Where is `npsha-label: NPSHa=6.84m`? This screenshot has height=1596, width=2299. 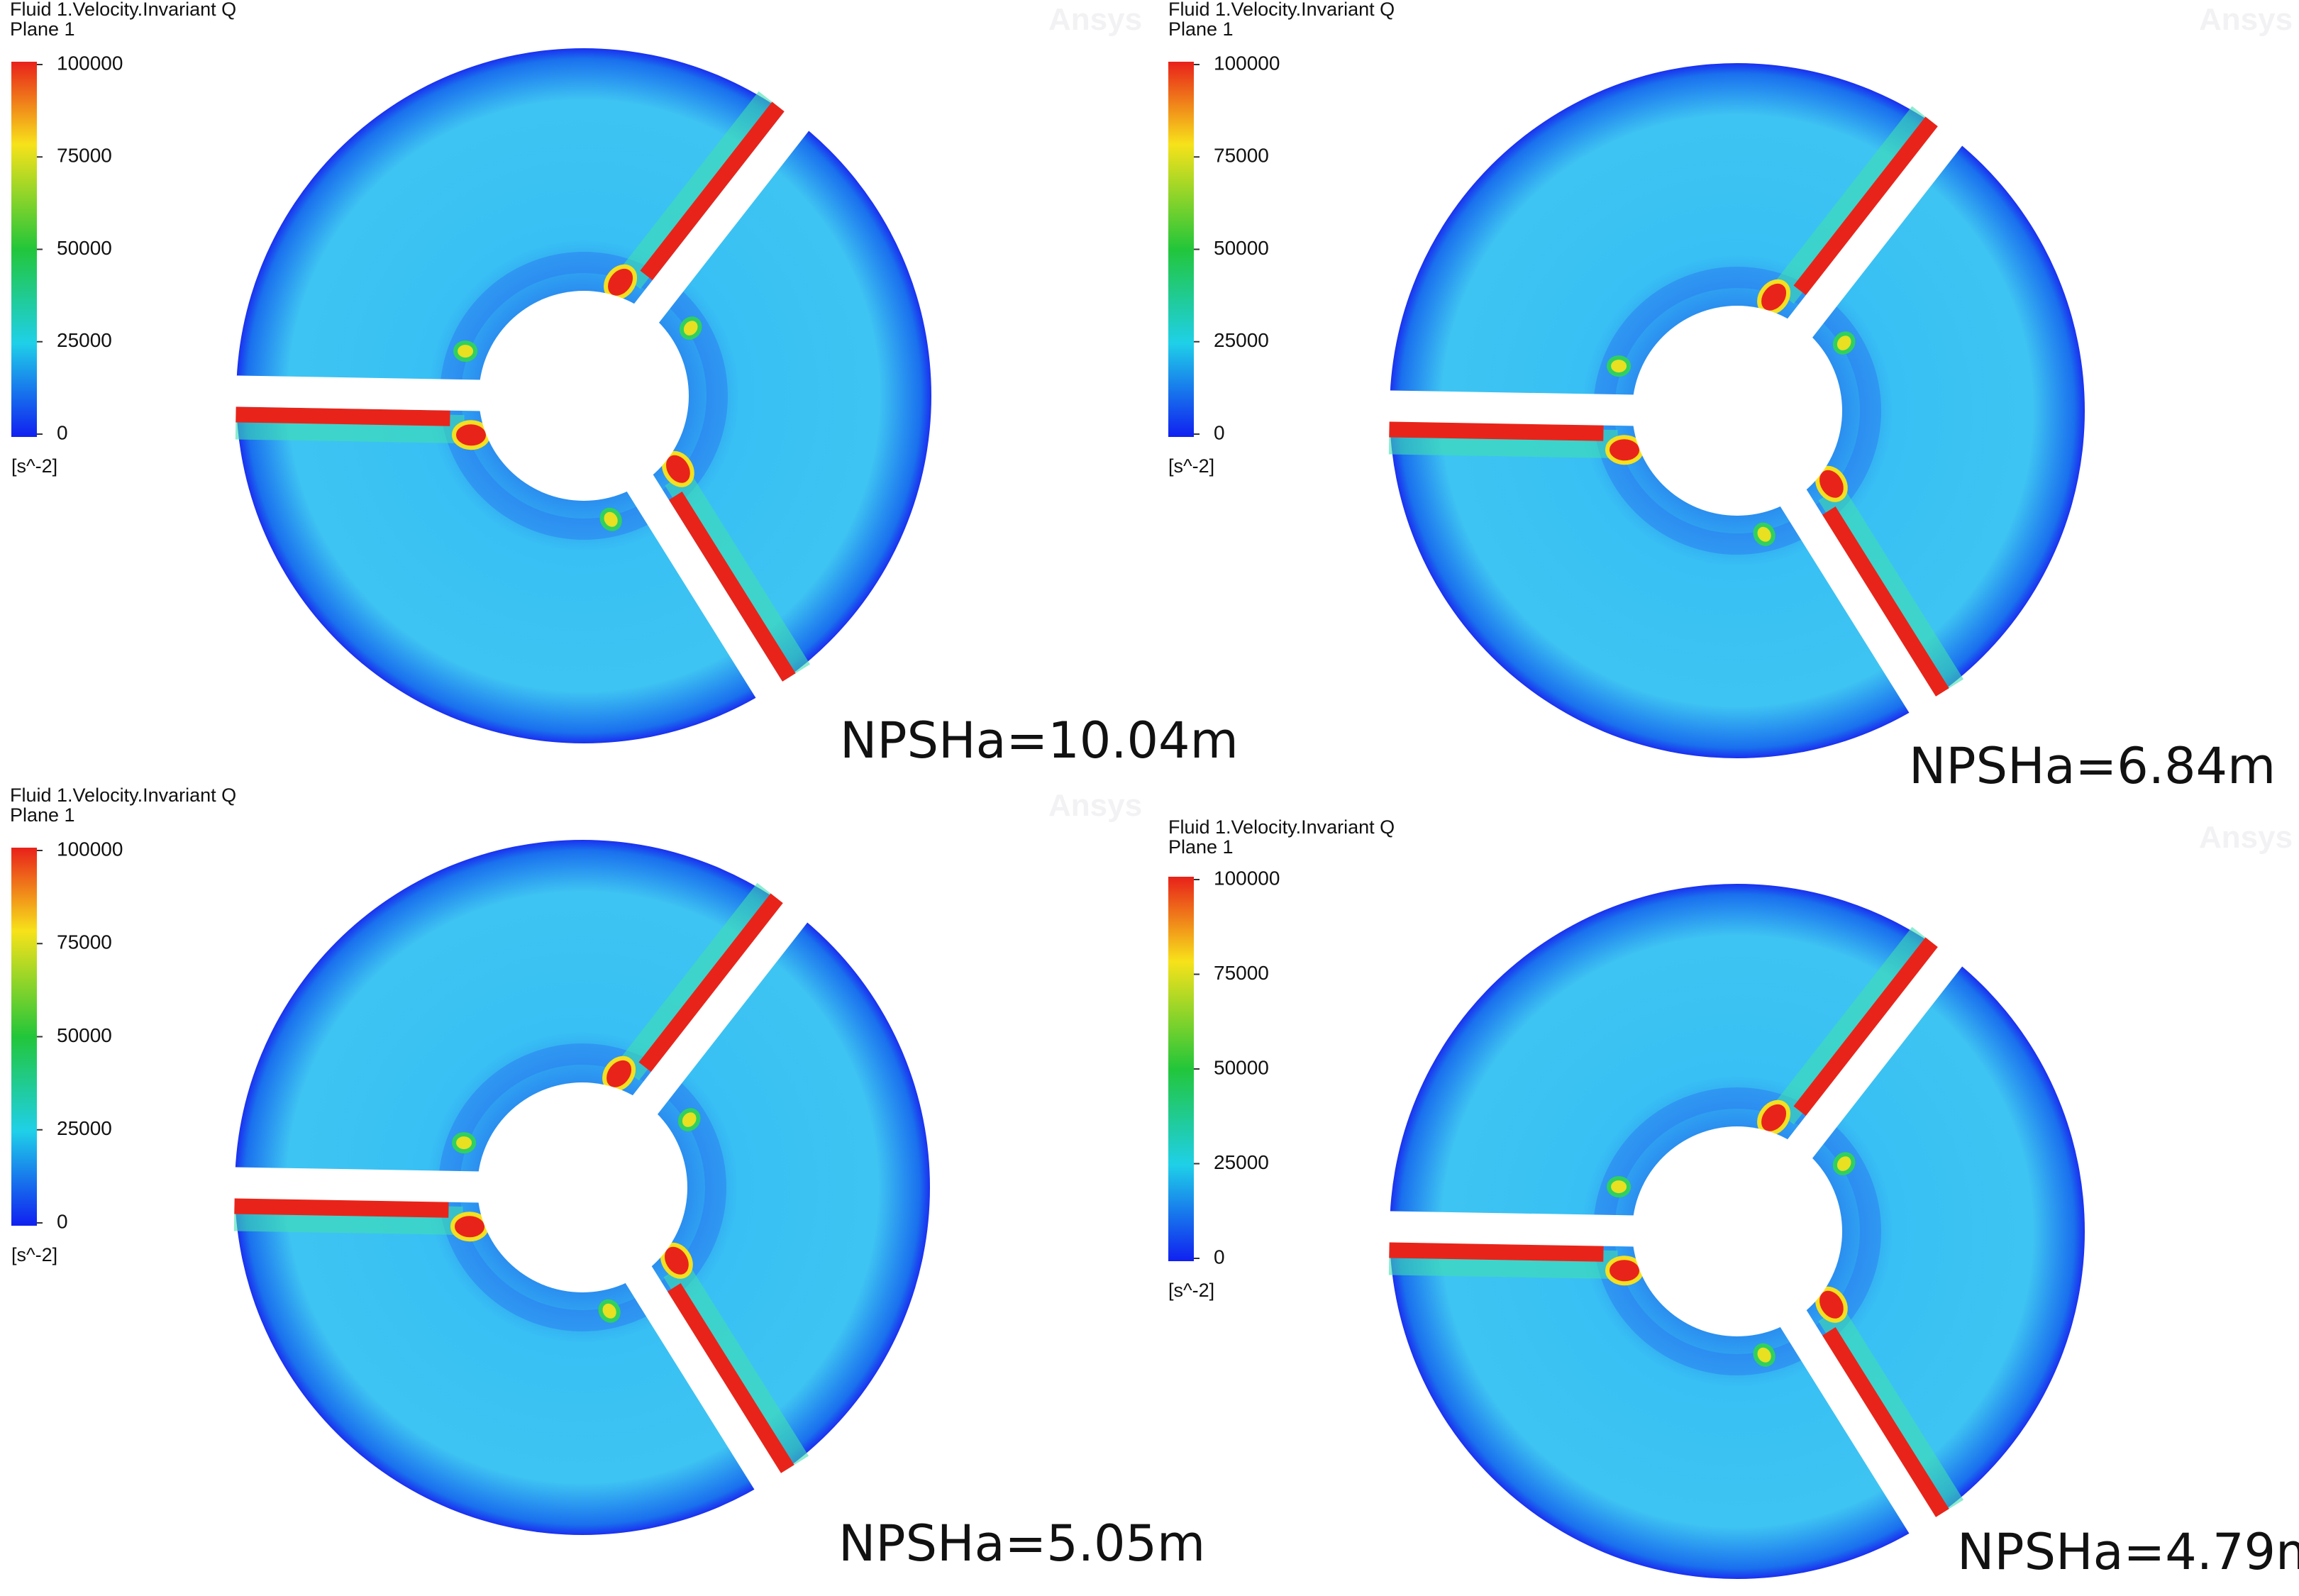
npsha-label: NPSHa=6.84m is located at coordinates (2092, 766).